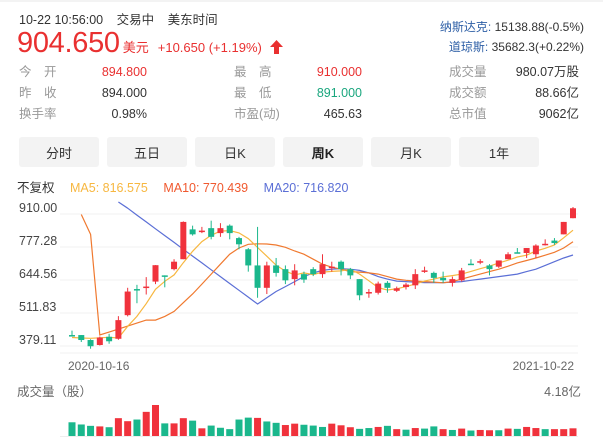 The height and width of the screenshot is (441, 603). Describe the element at coordinates (323, 152) in the screenshot. I see `tab-weekly-k: 周K` at that location.